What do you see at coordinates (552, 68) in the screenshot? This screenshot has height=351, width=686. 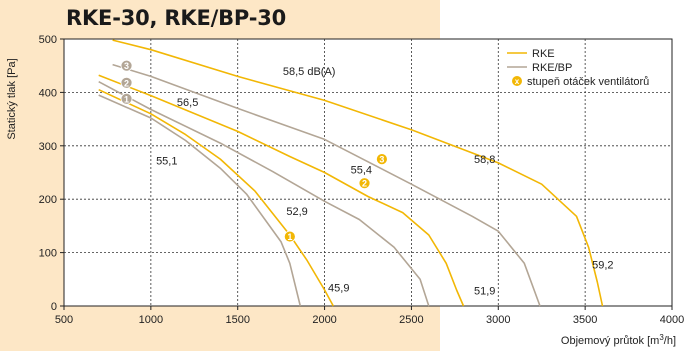 I see `legend-rke-bp-label: RKE/BP` at bounding box center [552, 68].